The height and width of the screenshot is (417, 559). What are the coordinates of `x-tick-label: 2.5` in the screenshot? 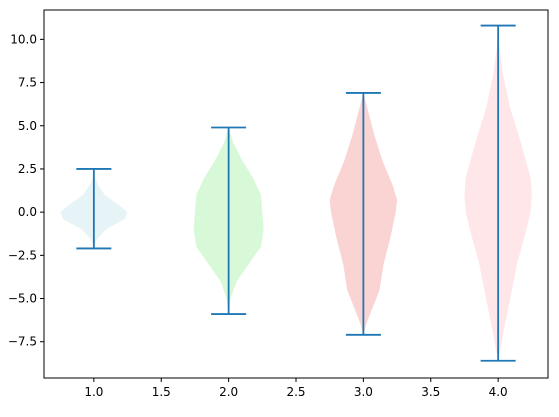 It's located at (295, 392).